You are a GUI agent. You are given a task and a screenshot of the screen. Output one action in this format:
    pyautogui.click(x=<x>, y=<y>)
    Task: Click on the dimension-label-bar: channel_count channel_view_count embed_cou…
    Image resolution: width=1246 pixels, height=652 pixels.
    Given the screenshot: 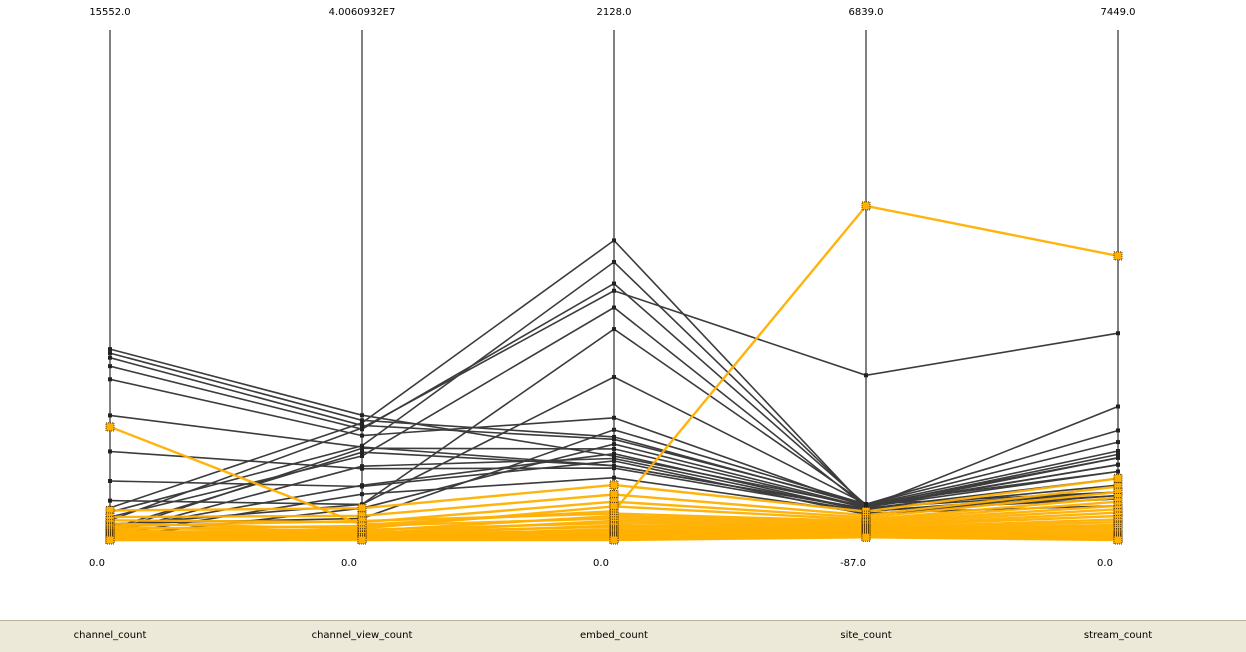 What is the action you would take?
    pyautogui.click(x=623, y=636)
    